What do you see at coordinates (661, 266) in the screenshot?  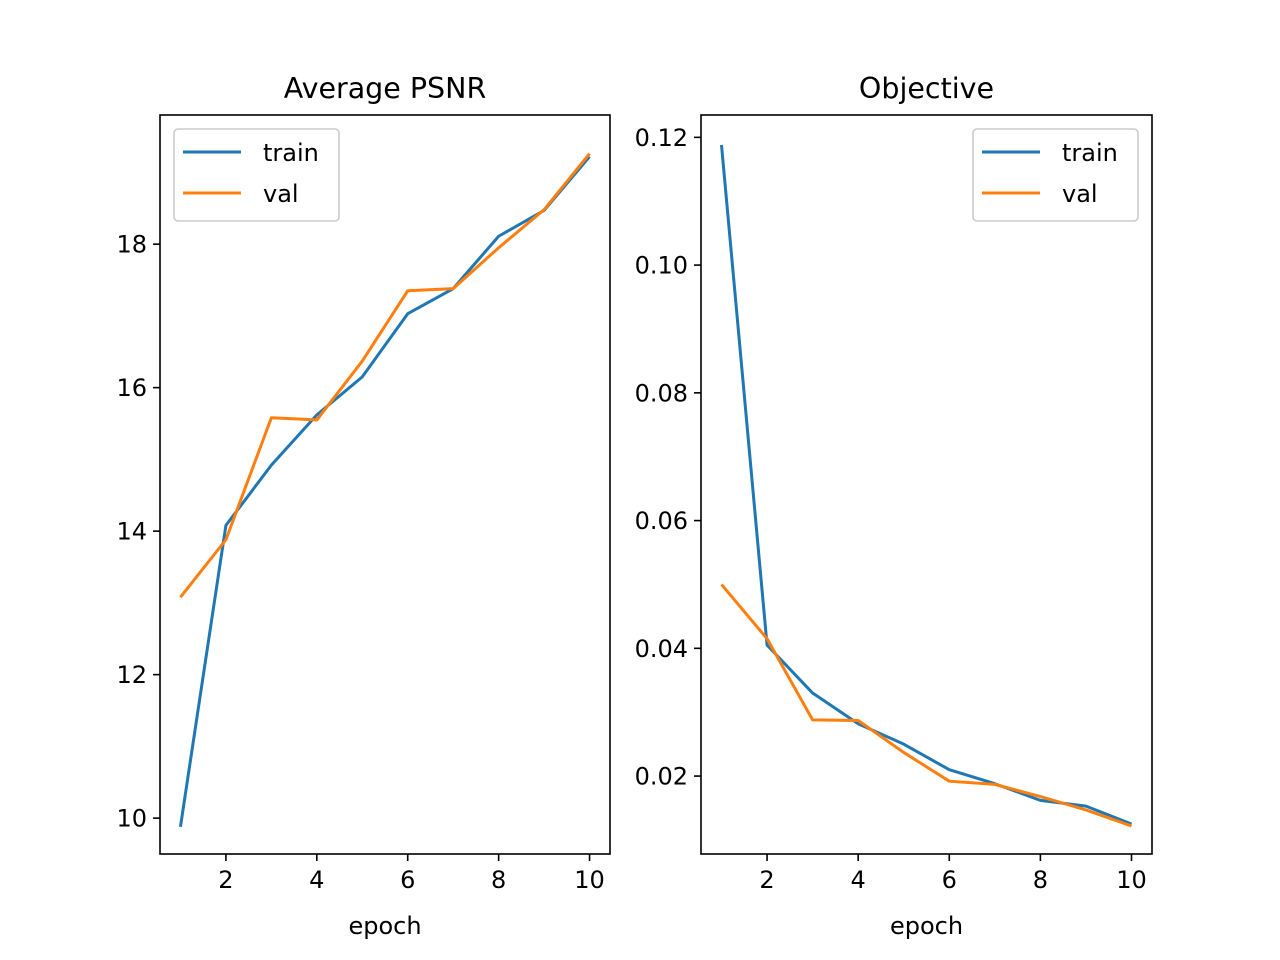 I see `y-tick-label: 0.10` at bounding box center [661, 266].